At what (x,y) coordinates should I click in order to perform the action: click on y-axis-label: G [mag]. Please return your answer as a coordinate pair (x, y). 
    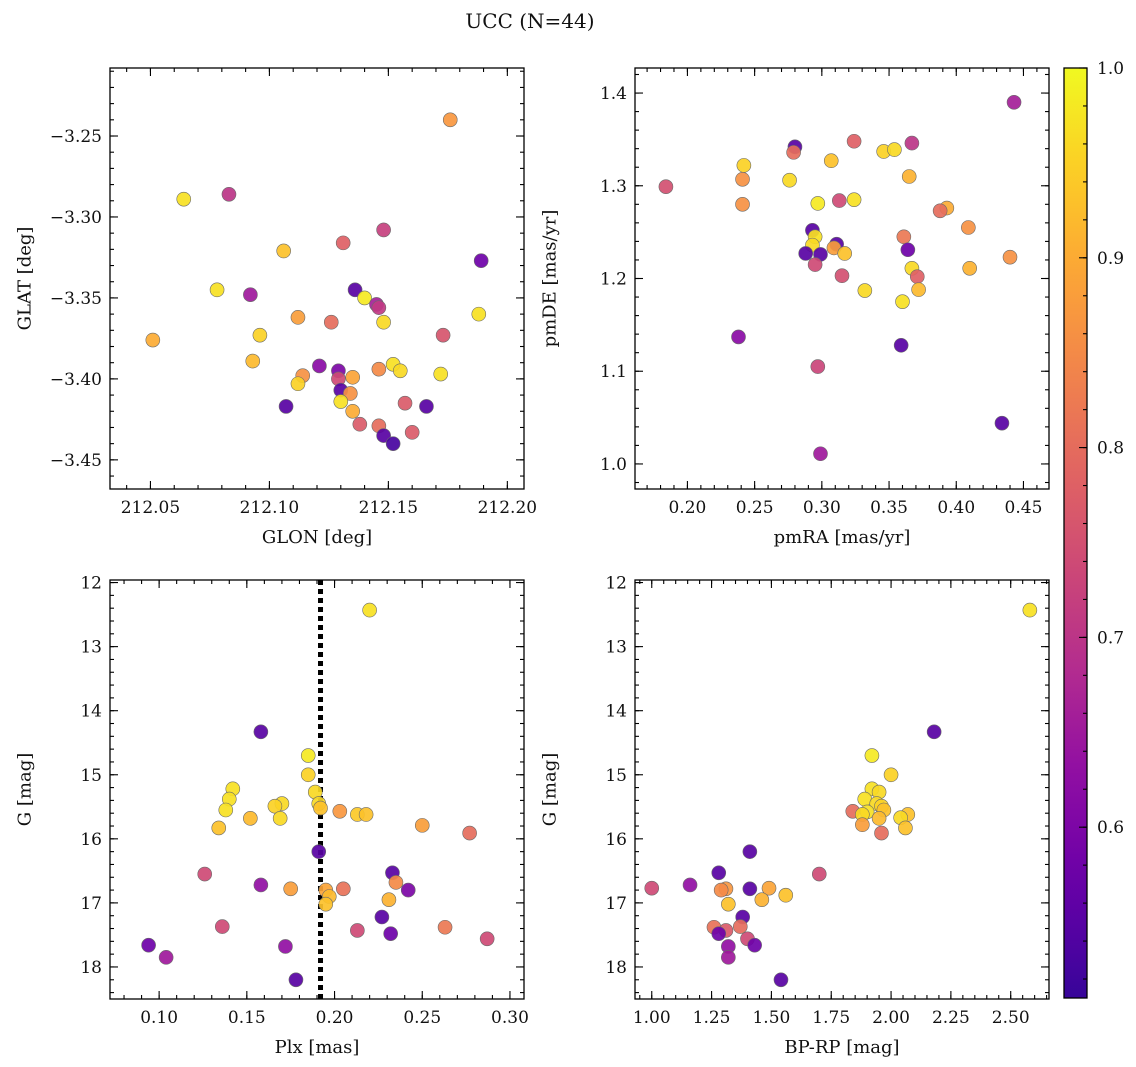
    Looking at the image, I should click on (549, 789).